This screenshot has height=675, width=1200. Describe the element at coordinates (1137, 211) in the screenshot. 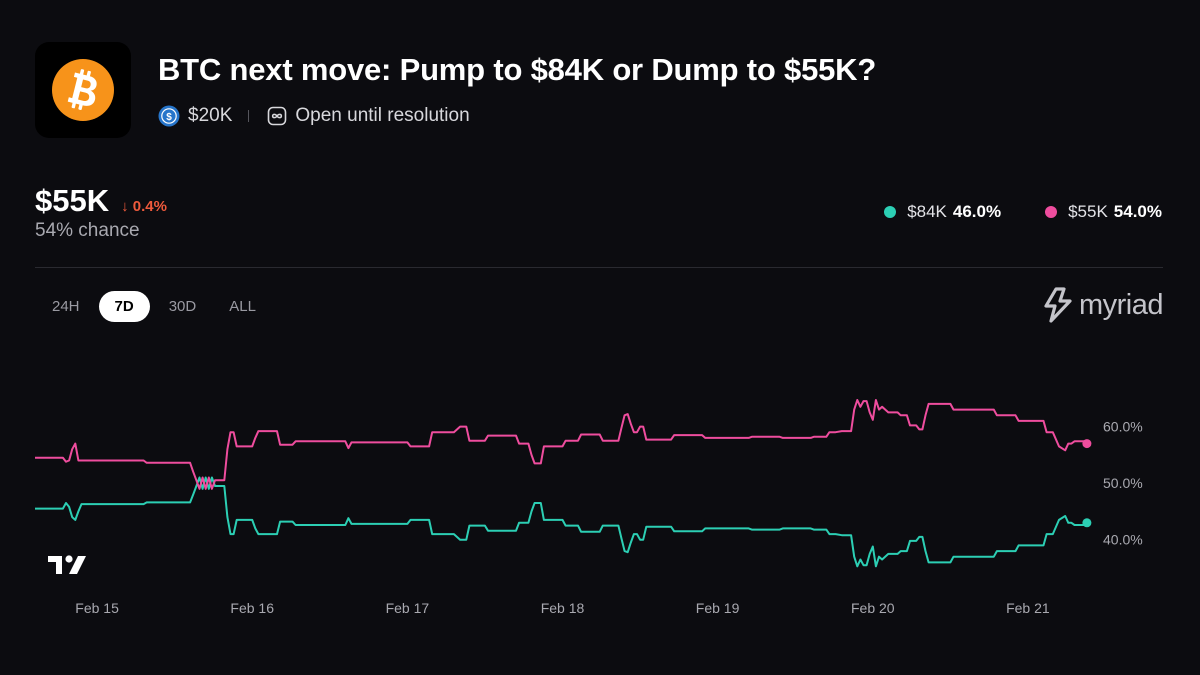

I see `legend-pct-55k: 54.0%` at that location.